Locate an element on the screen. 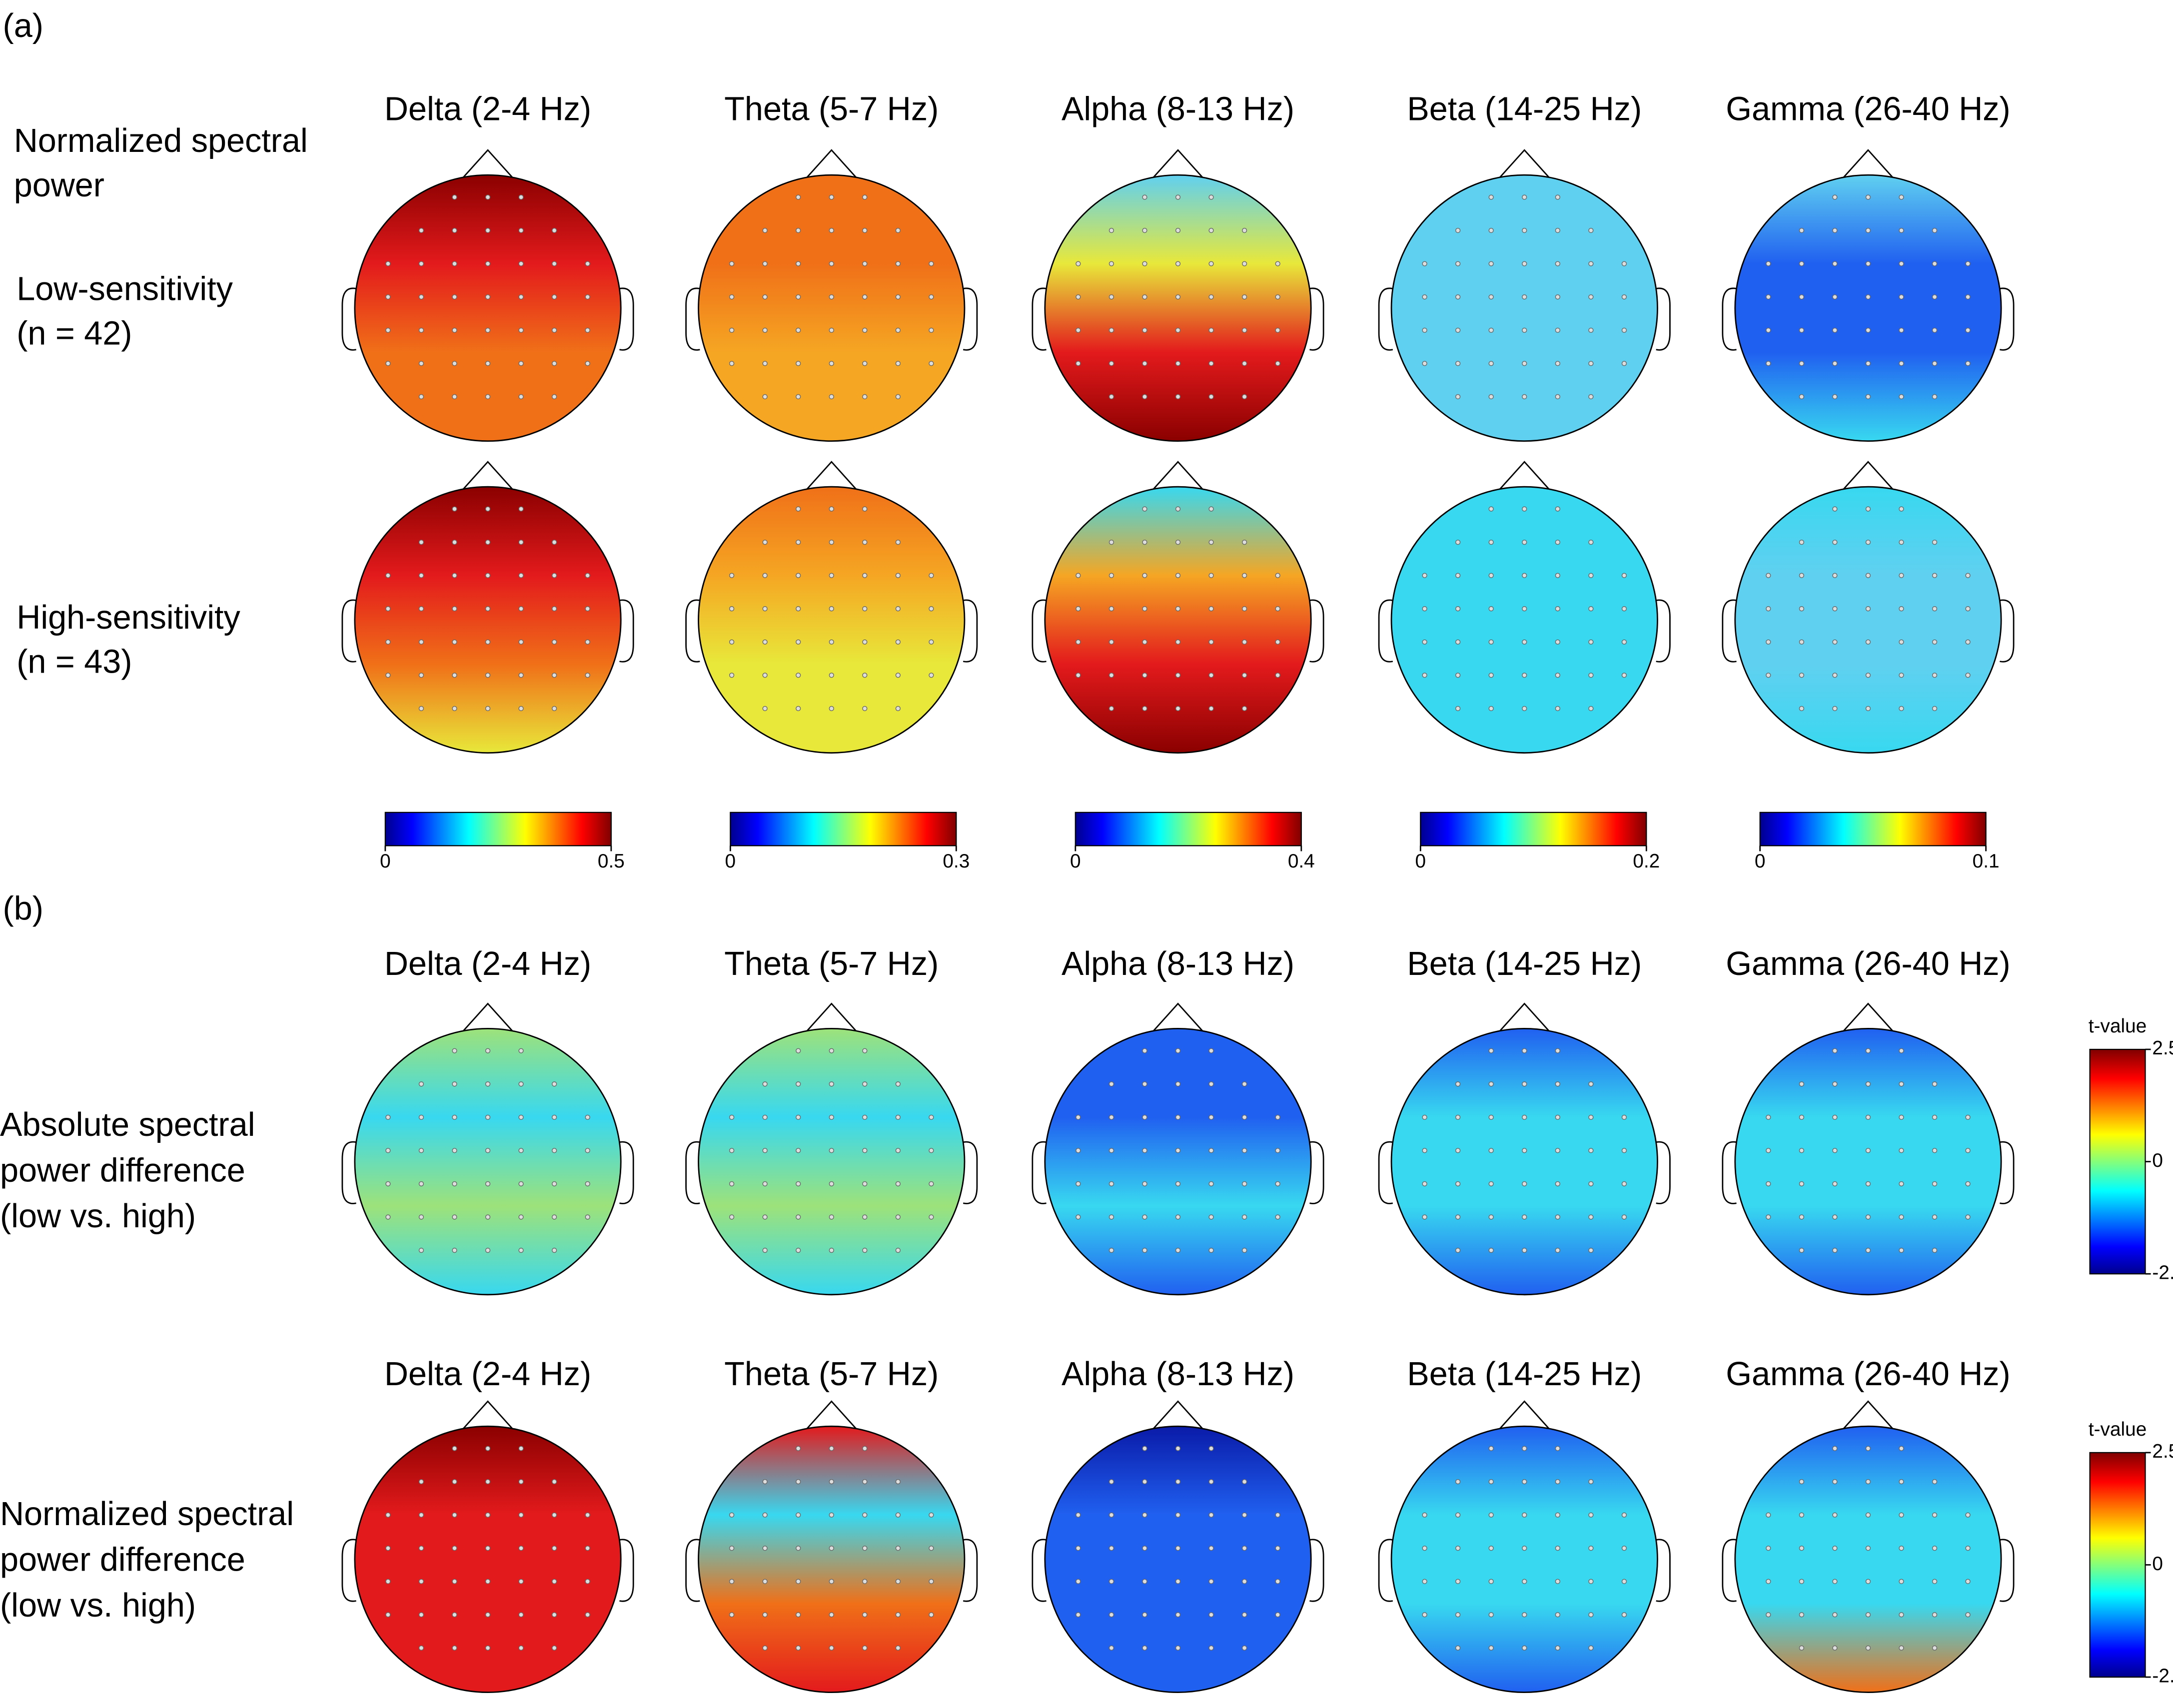  row-header: power is located at coordinates (59, 186).